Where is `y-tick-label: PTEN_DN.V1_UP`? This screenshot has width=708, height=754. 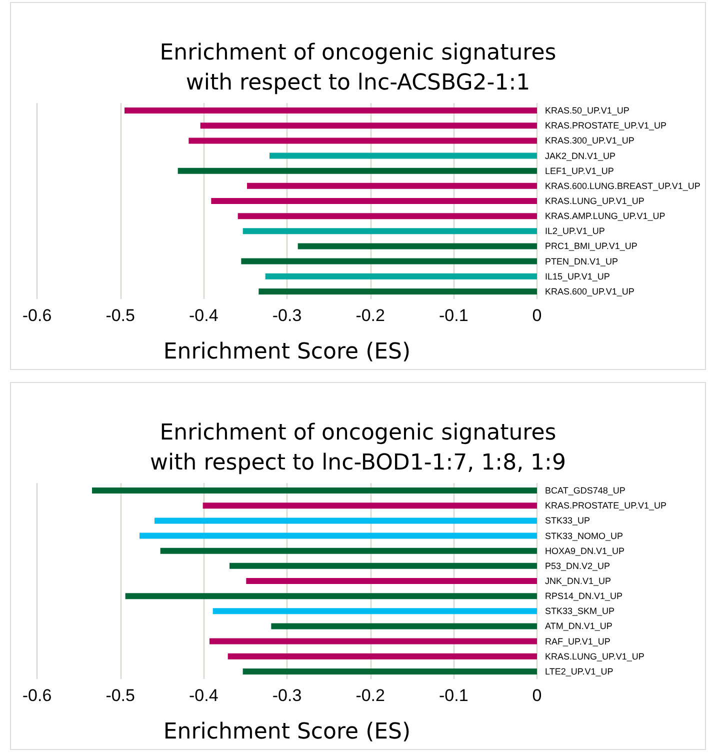 y-tick-label: PTEN_DN.V1_UP is located at coordinates (581, 261).